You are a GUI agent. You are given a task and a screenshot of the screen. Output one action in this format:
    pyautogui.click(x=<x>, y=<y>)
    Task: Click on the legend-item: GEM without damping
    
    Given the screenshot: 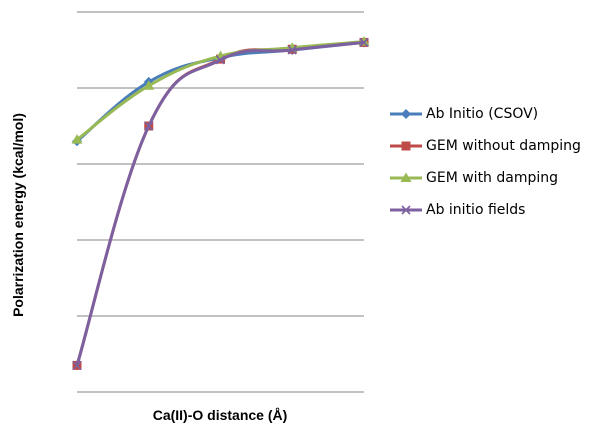 What is the action you would take?
    pyautogui.click(x=485, y=146)
    